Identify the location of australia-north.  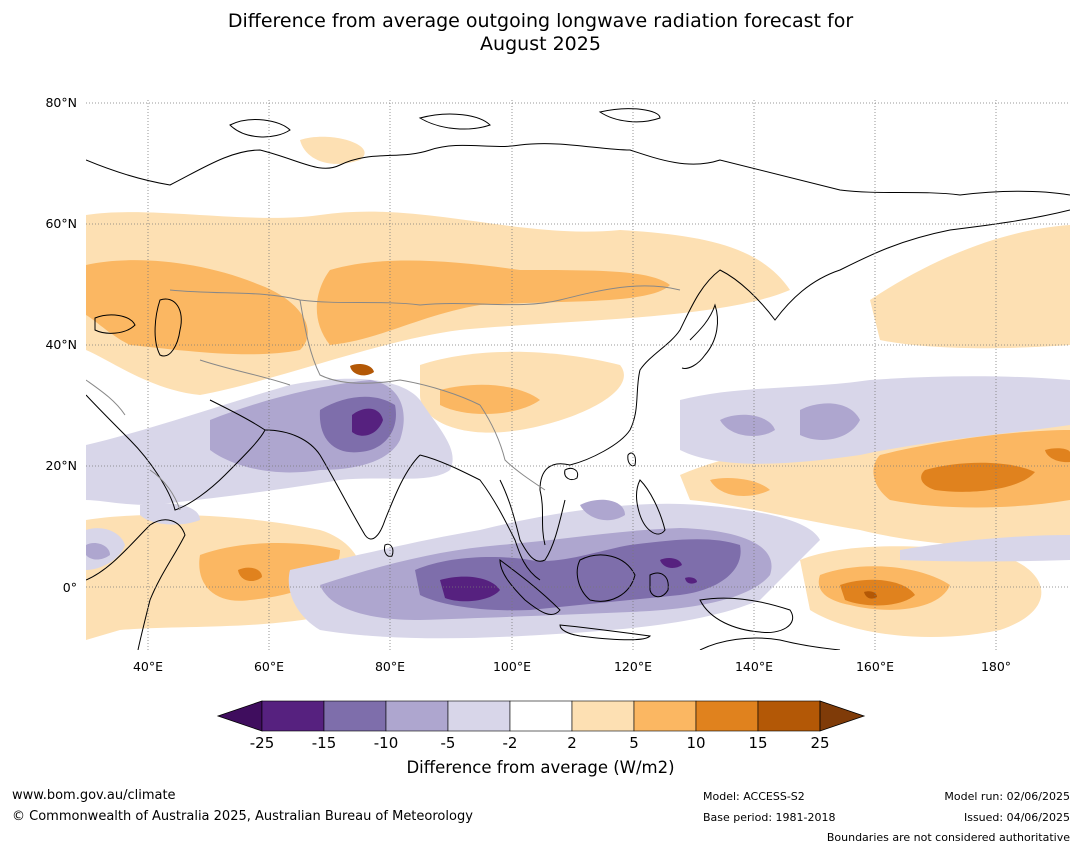
(770, 643).